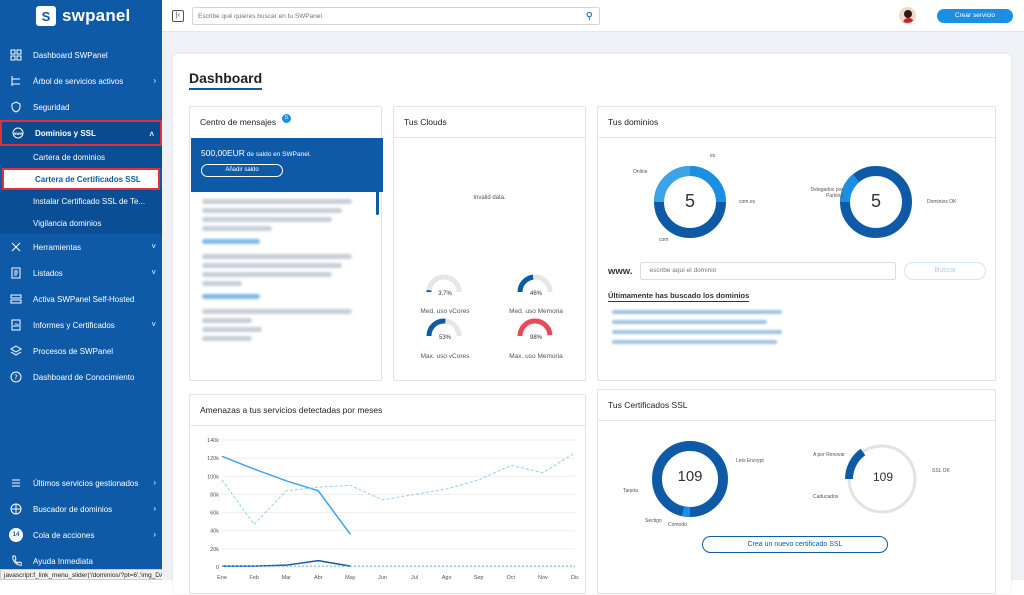  Describe the element at coordinates (81, 81) in the screenshot. I see `sidebar-item-tree: Árbol de servicios activos ›` at that location.